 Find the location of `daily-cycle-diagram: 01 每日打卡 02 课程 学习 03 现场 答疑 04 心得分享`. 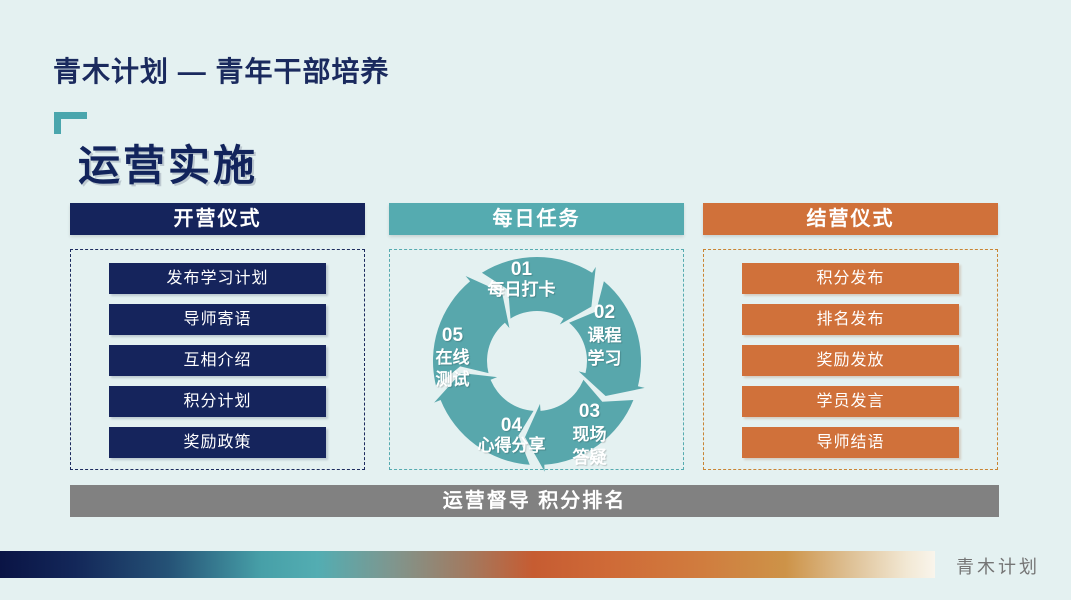

daily-cycle-diagram: 01 每日打卡 02 课程 学习 03 现场 答疑 04 心得分享 is located at coordinates (537, 361).